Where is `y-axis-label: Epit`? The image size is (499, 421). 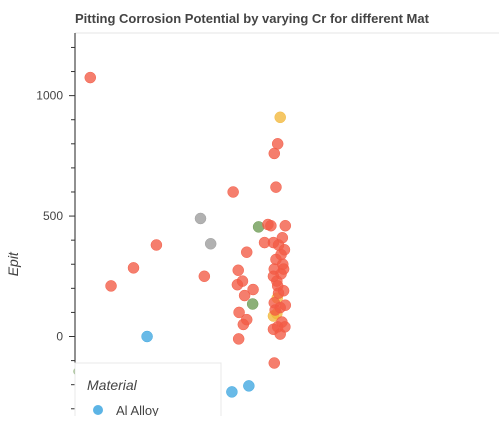
y-axis-label: Epit is located at coordinates (13, 263).